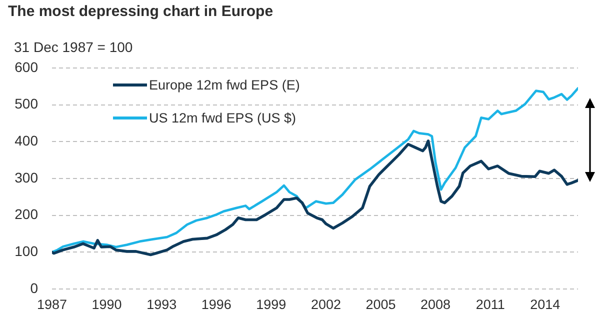 Image resolution: width=606 pixels, height=322 pixels. Describe the element at coordinates (26, 66) in the screenshot. I see `y-tick-label: 600` at that location.